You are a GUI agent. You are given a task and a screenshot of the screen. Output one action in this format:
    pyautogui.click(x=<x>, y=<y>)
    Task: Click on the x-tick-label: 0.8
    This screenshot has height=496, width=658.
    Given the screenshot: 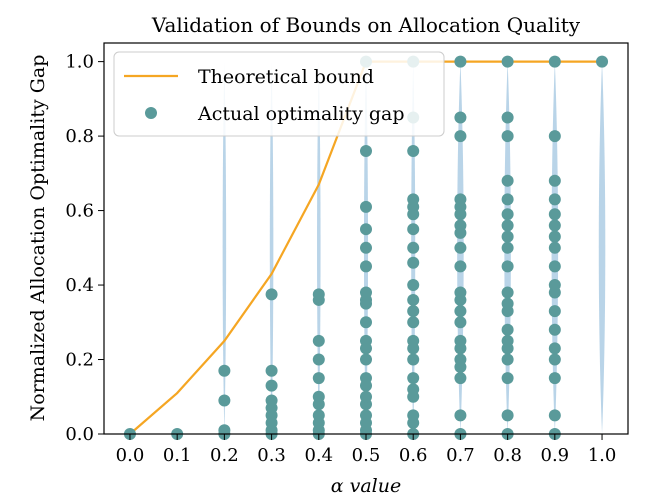 What is the action you would take?
    pyautogui.click(x=507, y=455)
    